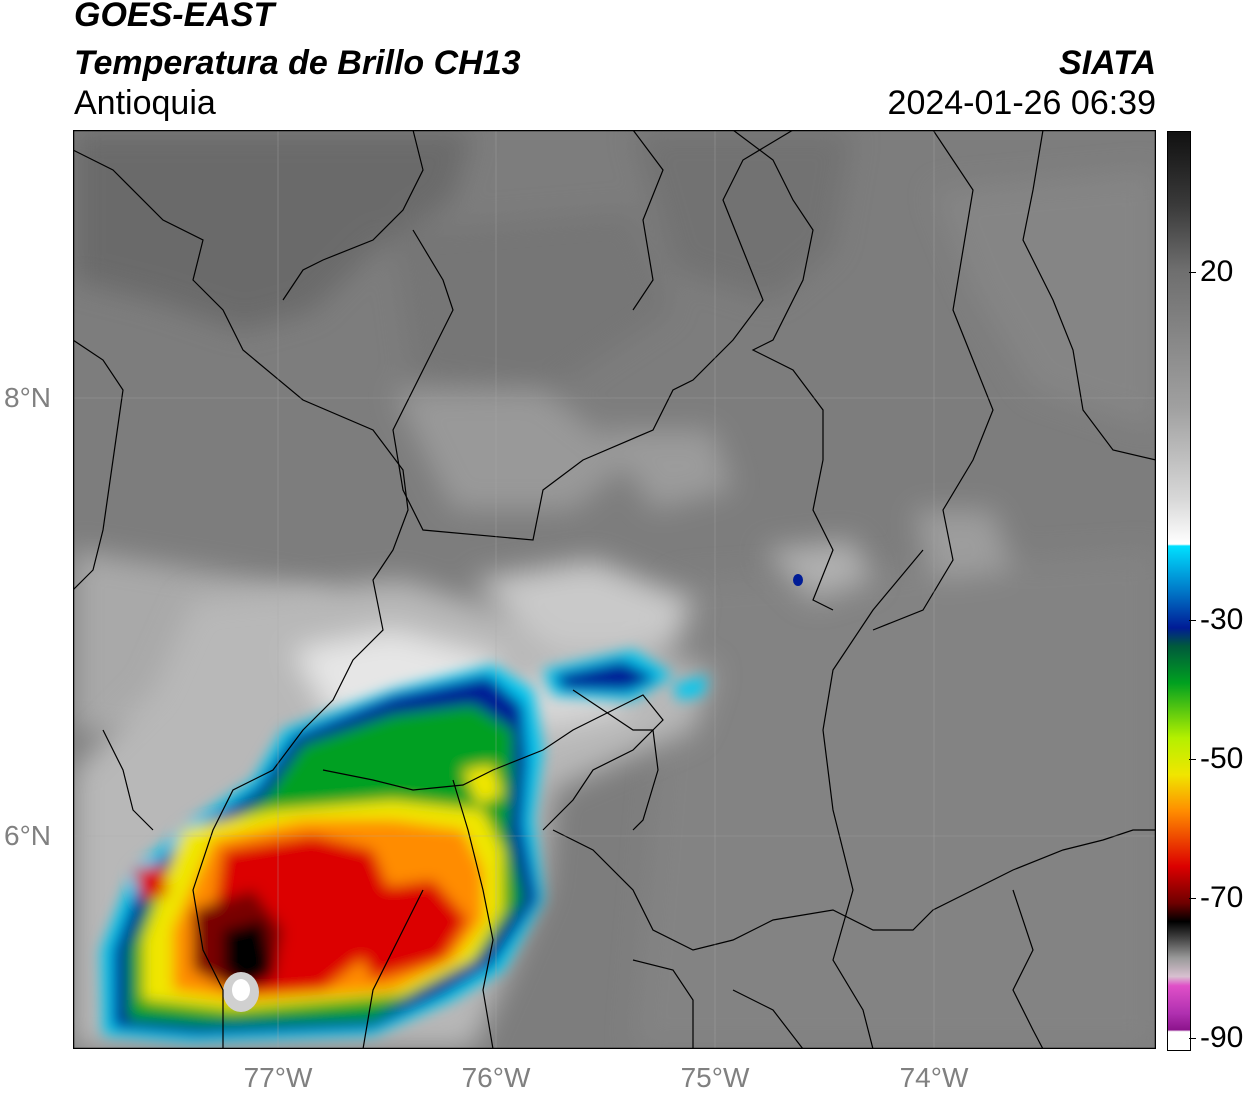 The width and height of the screenshot is (1252, 1099). I want to click on lat-label-6n: 6°N, so click(27, 835).